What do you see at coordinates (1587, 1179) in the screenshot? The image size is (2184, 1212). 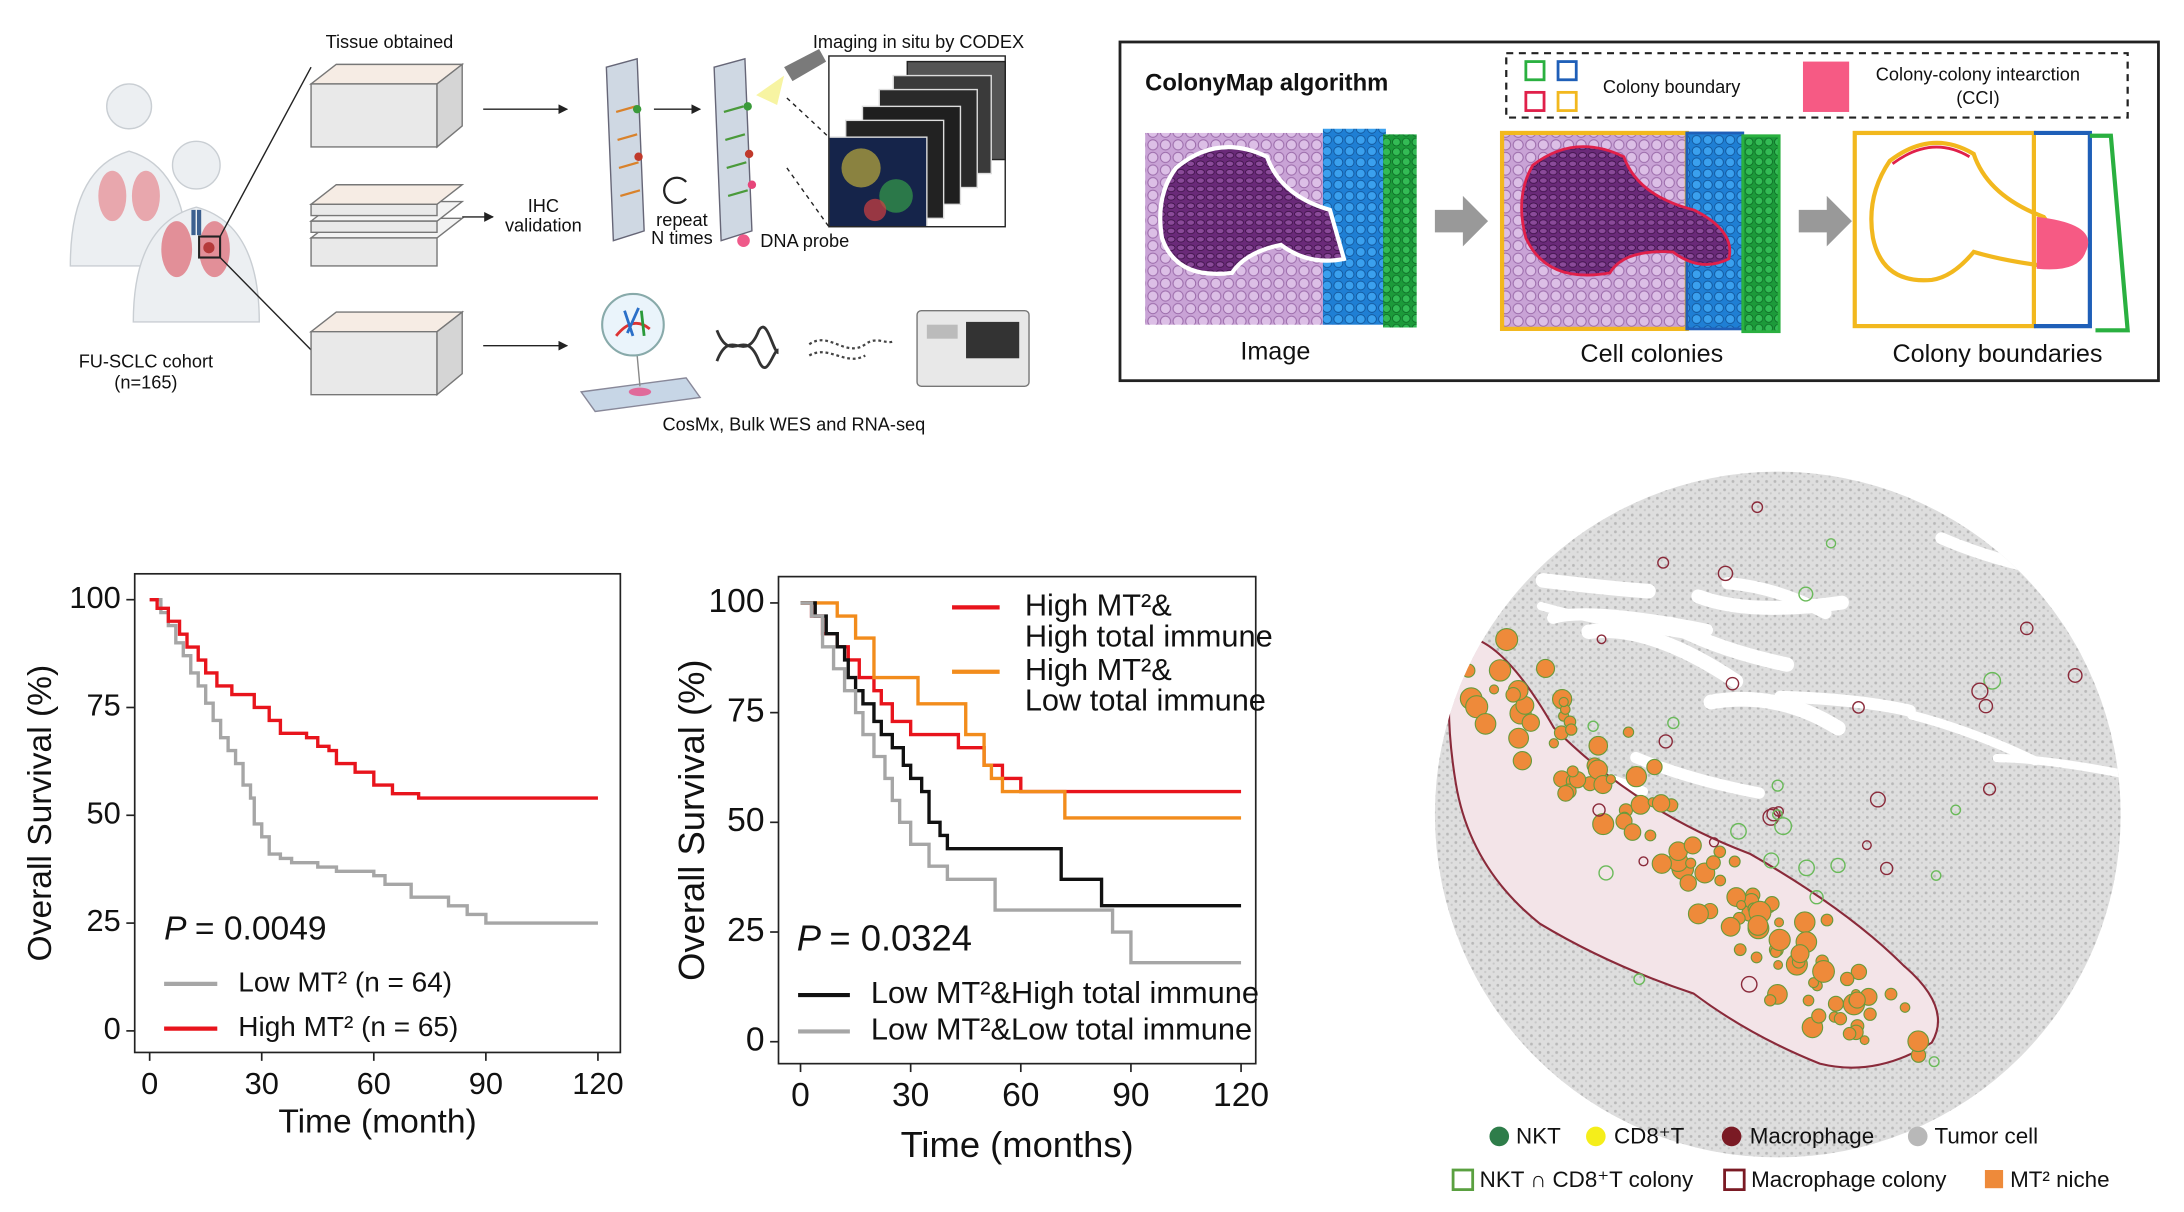 I see `legend-label: NKT ∩ CD8⁺T colony` at bounding box center [1587, 1179].